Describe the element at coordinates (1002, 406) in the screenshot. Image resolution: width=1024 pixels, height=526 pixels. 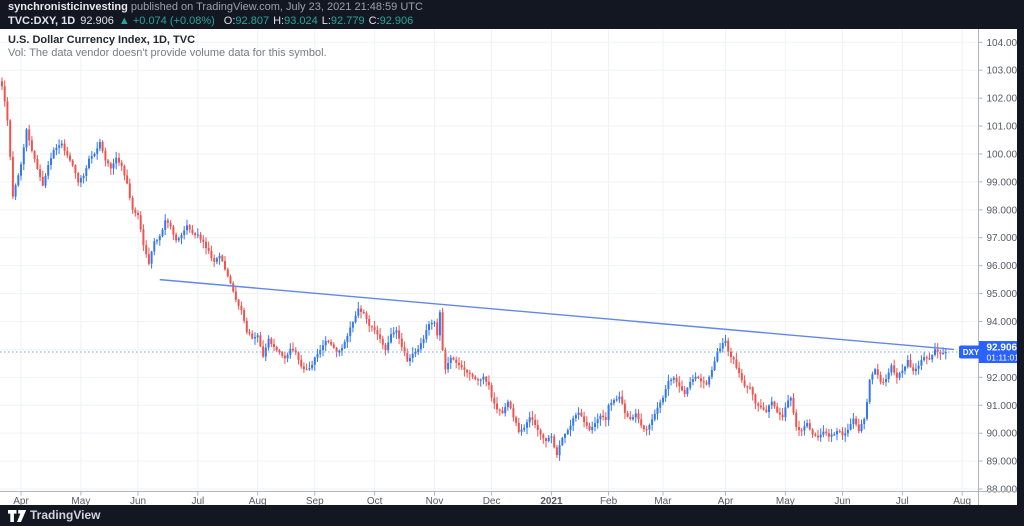
I see `svg-text: 91.000` at that location.